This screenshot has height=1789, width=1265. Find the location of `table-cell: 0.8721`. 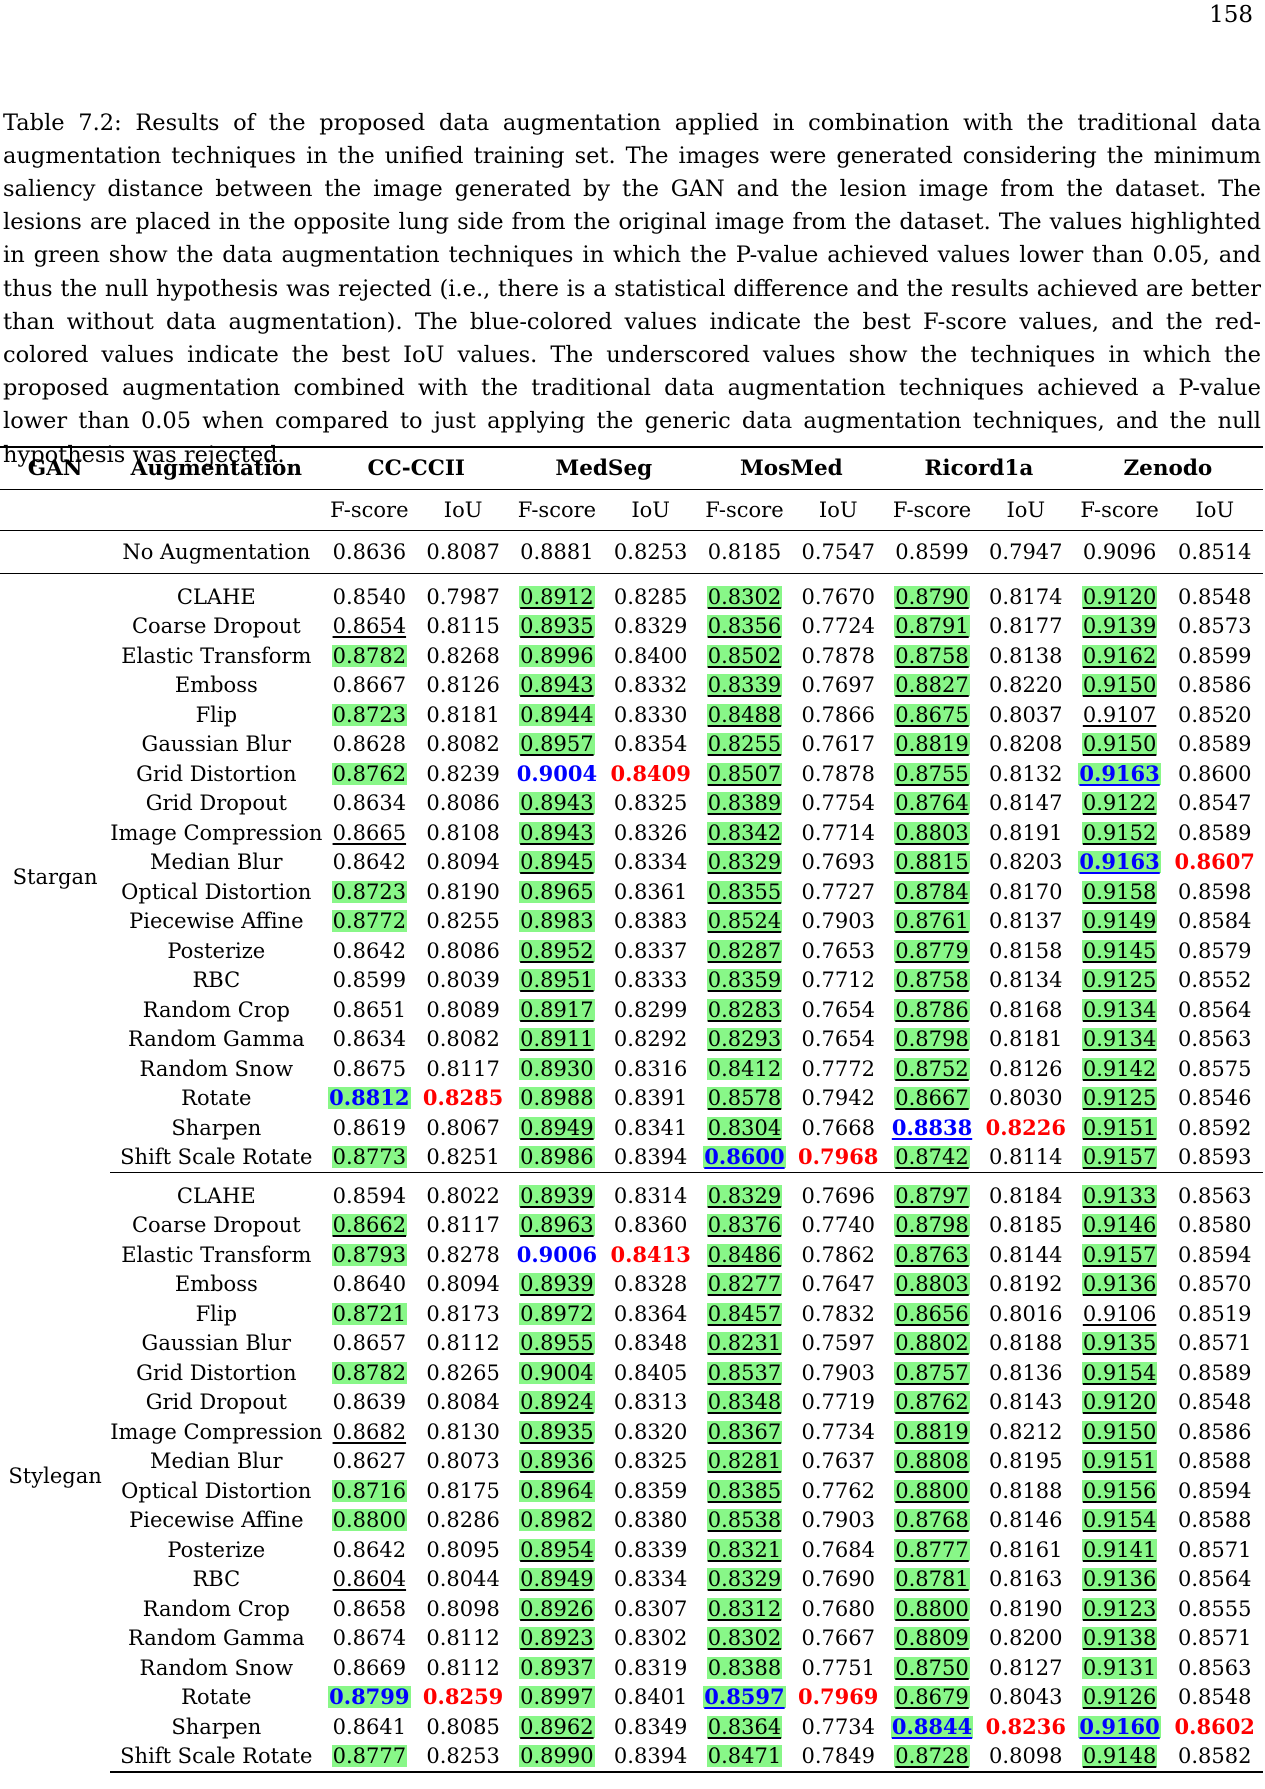

table-cell: 0.8721 is located at coordinates (369, 1314).